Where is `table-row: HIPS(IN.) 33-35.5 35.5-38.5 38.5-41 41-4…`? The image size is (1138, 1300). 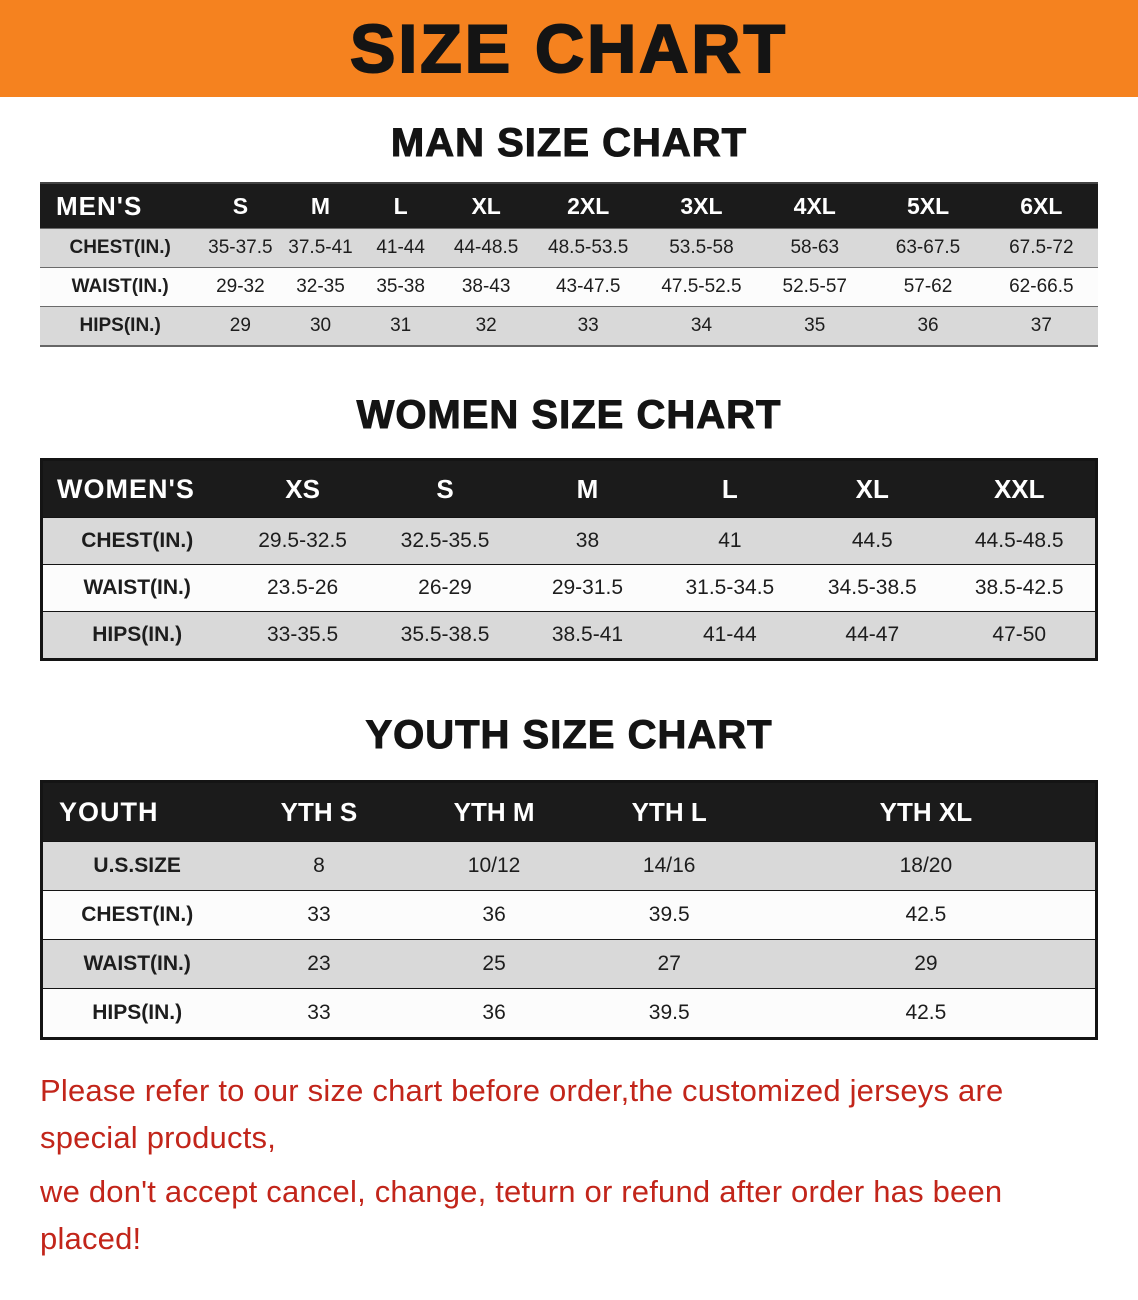 table-row: HIPS(IN.) 33-35.5 35.5-38.5 38.5-41 41-4… is located at coordinates (569, 635).